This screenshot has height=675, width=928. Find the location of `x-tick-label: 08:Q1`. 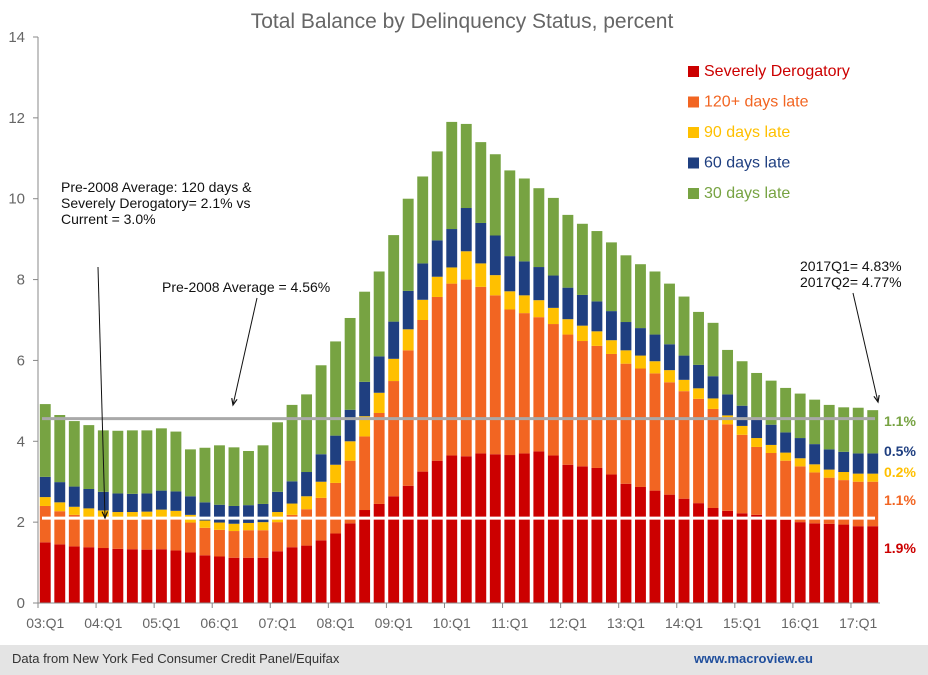

x-tick-label: 08:Q1 is located at coordinates (336, 623).